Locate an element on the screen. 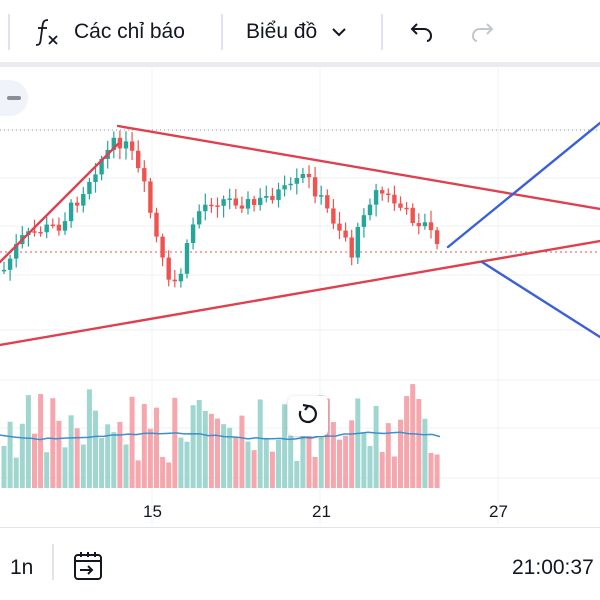 The width and height of the screenshot is (600, 600). function-icon is located at coordinates (47, 32).